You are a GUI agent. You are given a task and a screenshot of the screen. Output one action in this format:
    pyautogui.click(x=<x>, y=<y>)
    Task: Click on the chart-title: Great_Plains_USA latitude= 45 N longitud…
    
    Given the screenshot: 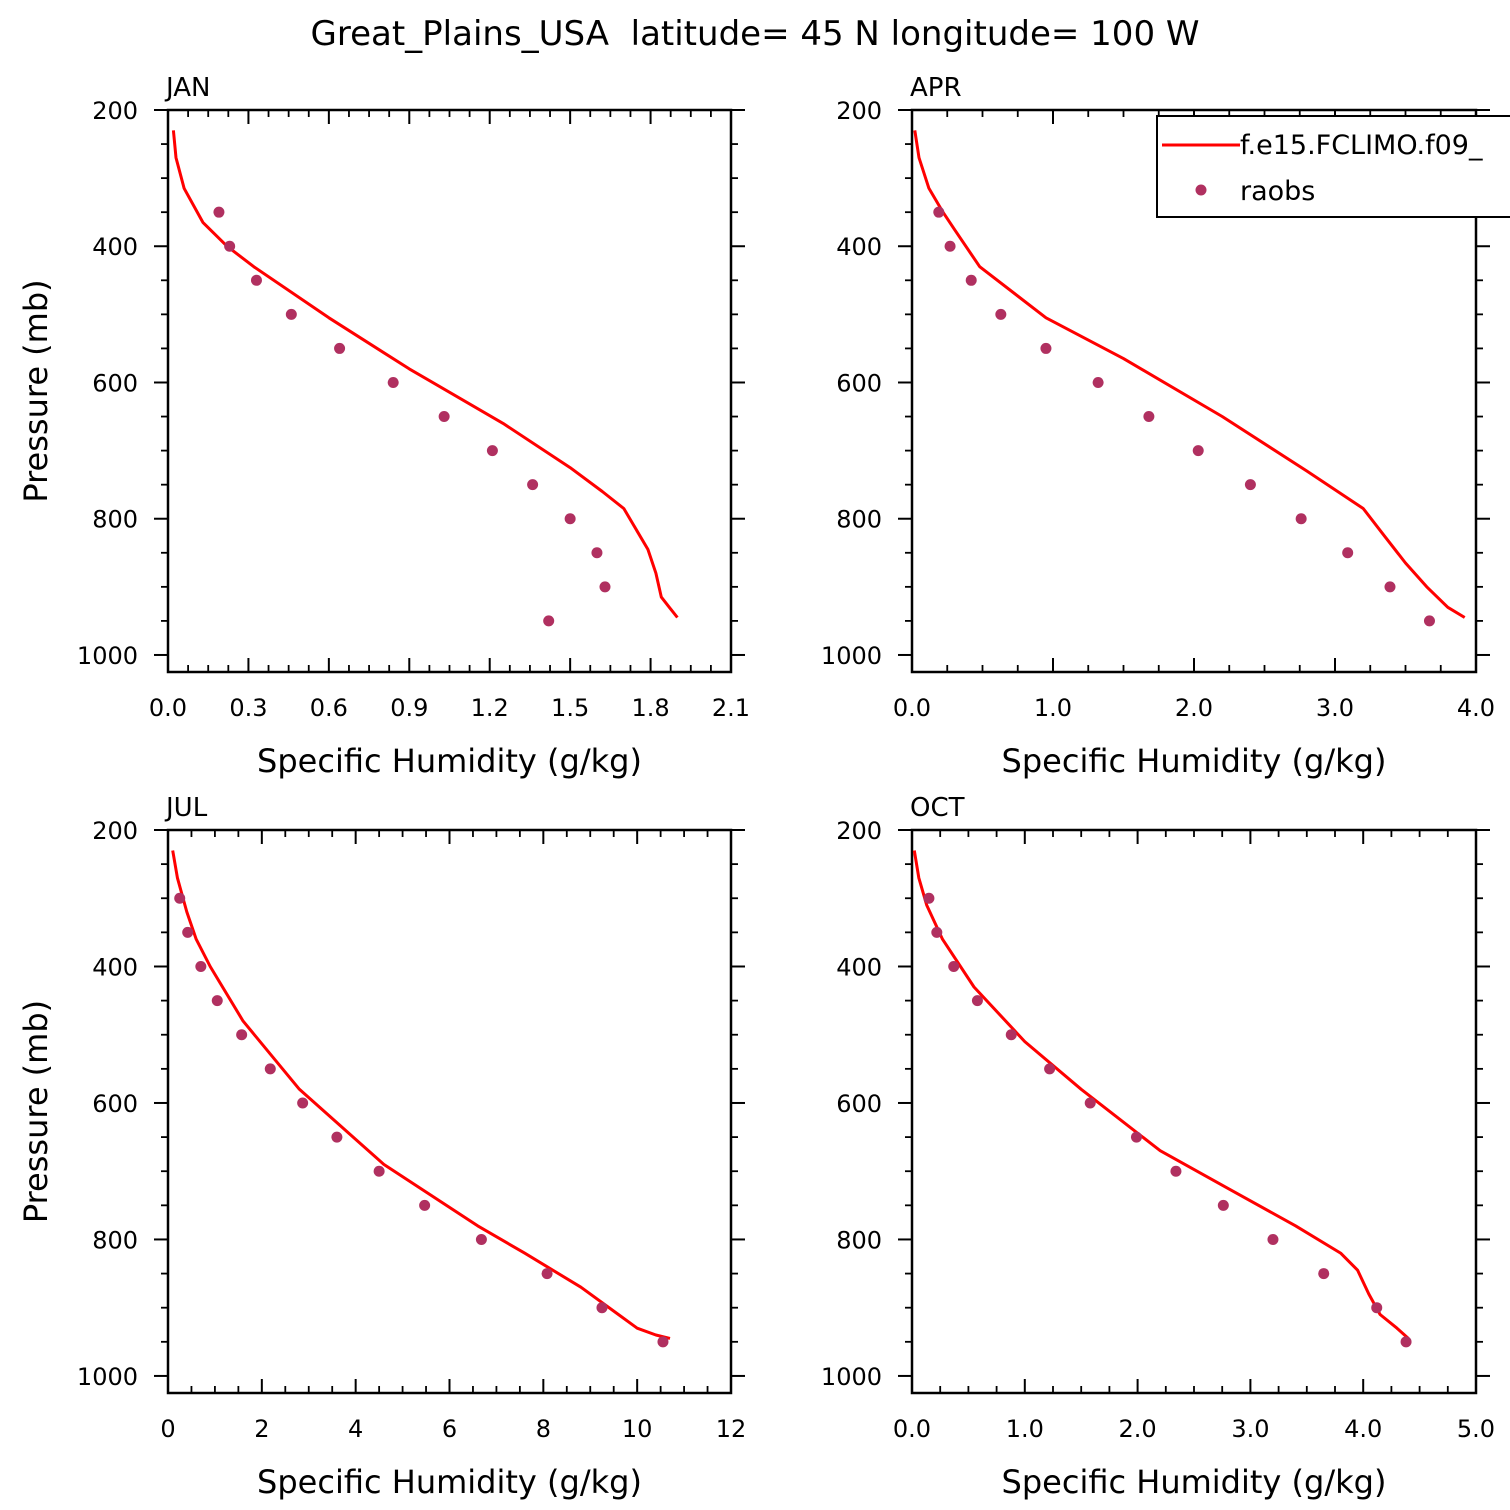 What is the action you would take?
    pyautogui.click(x=755, y=34)
    